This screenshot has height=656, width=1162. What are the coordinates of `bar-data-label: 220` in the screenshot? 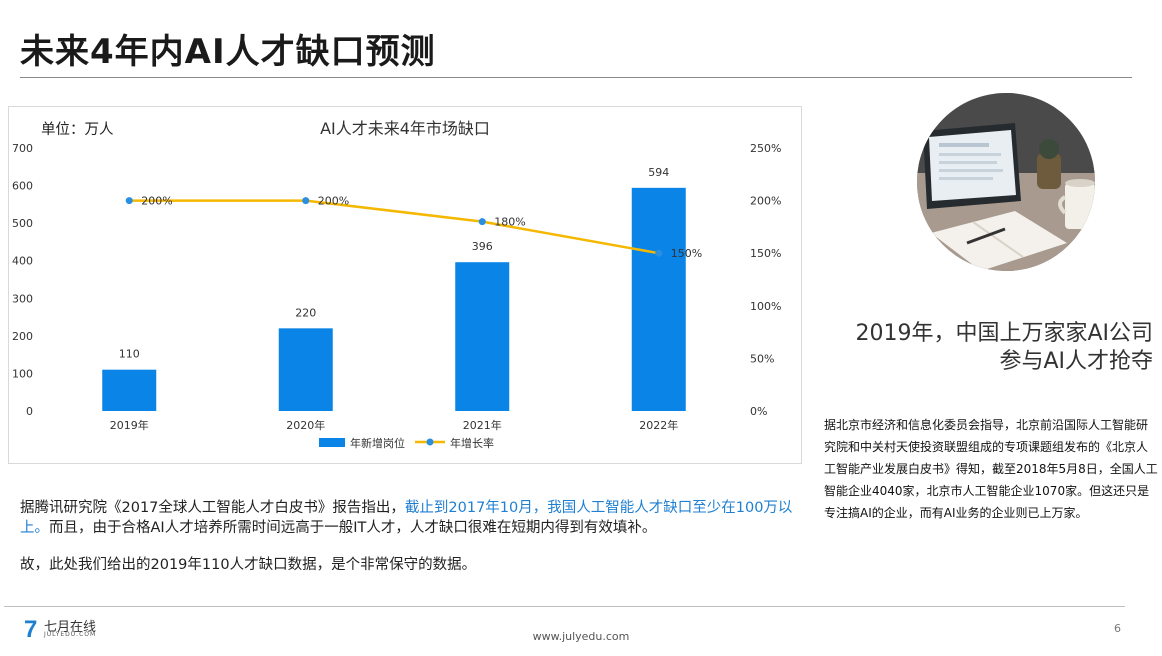 It's located at (305, 312).